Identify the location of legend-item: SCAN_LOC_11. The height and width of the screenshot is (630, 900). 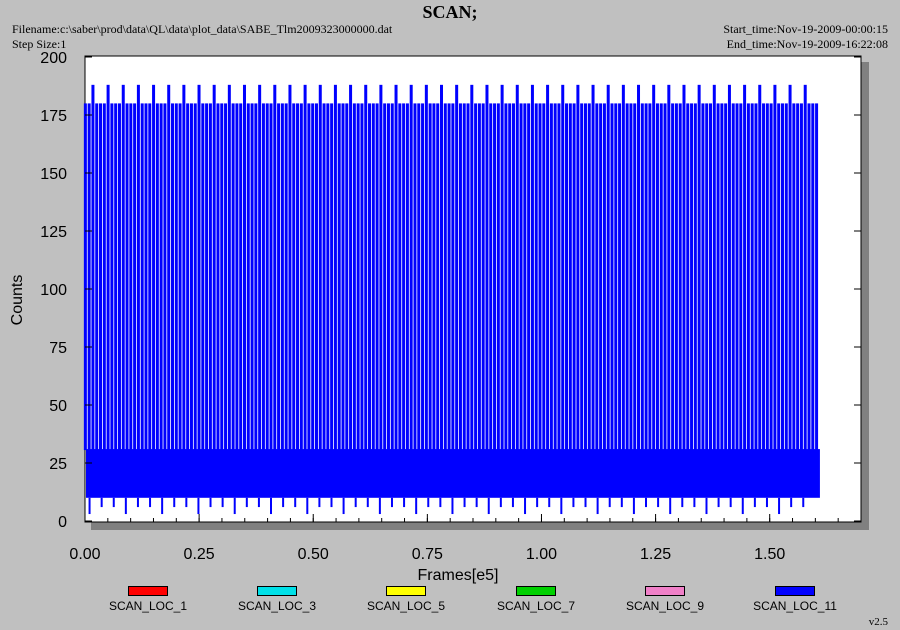
(795, 599).